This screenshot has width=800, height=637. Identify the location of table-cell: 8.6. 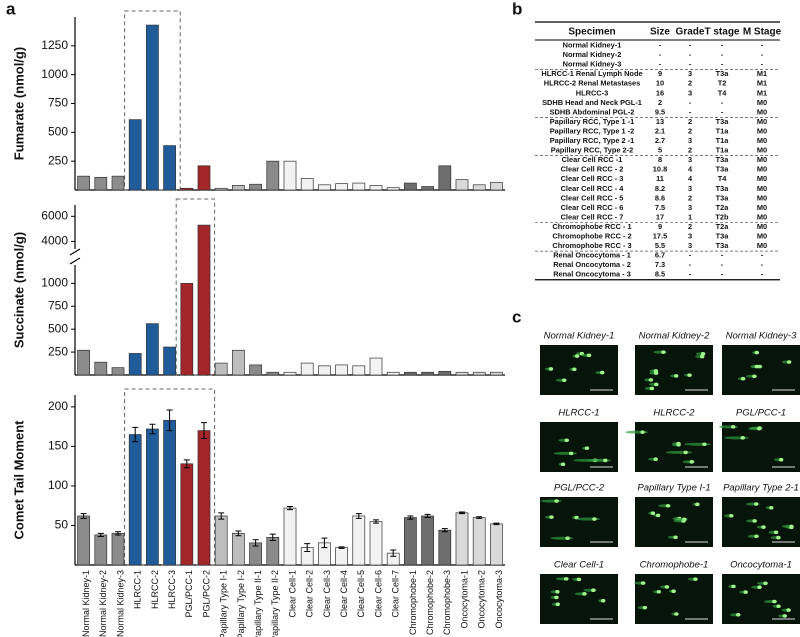
(660, 197).